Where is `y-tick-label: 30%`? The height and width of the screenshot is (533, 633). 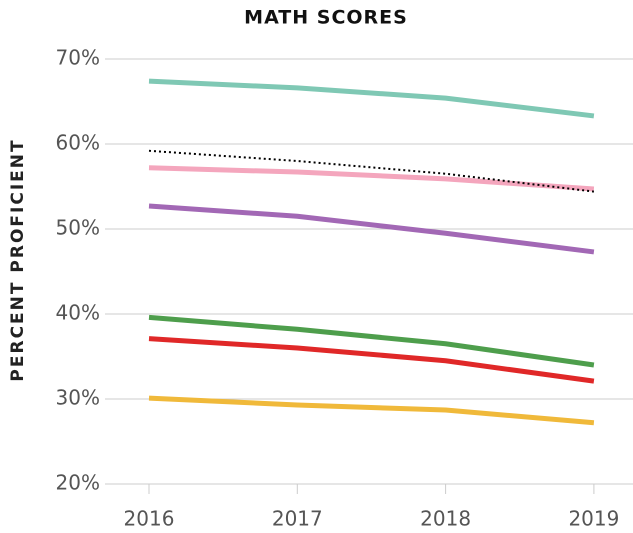 y-tick-label: 30% is located at coordinates (78, 398).